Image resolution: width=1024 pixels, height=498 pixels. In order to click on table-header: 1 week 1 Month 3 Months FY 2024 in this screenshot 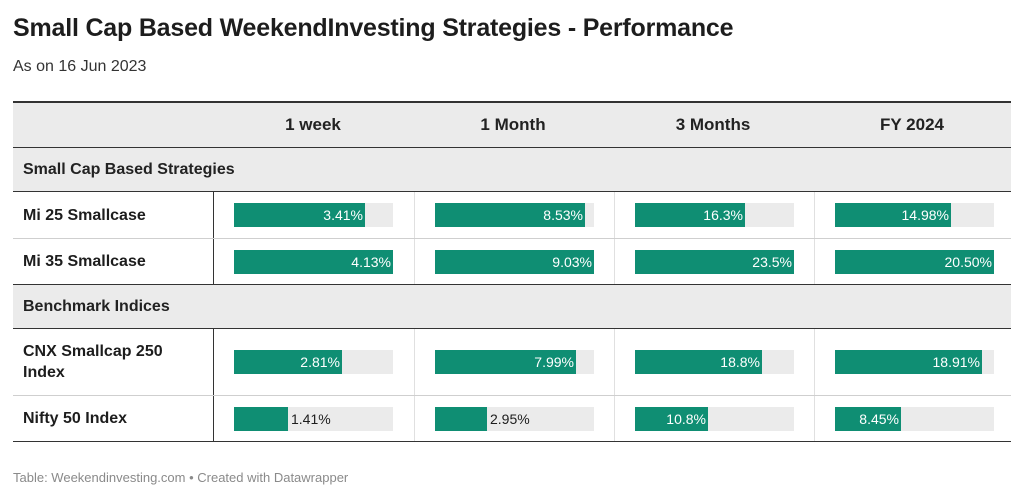, I will do `click(512, 125)`.